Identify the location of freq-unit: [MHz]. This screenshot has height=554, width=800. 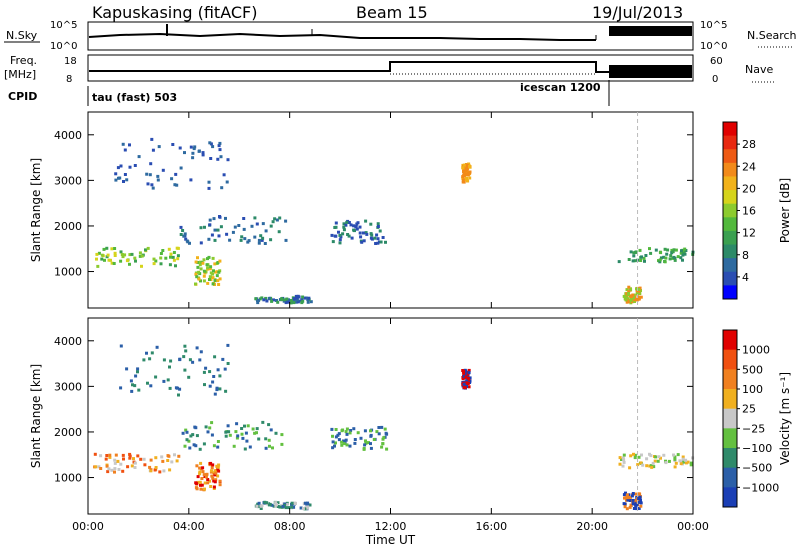
(20, 74).